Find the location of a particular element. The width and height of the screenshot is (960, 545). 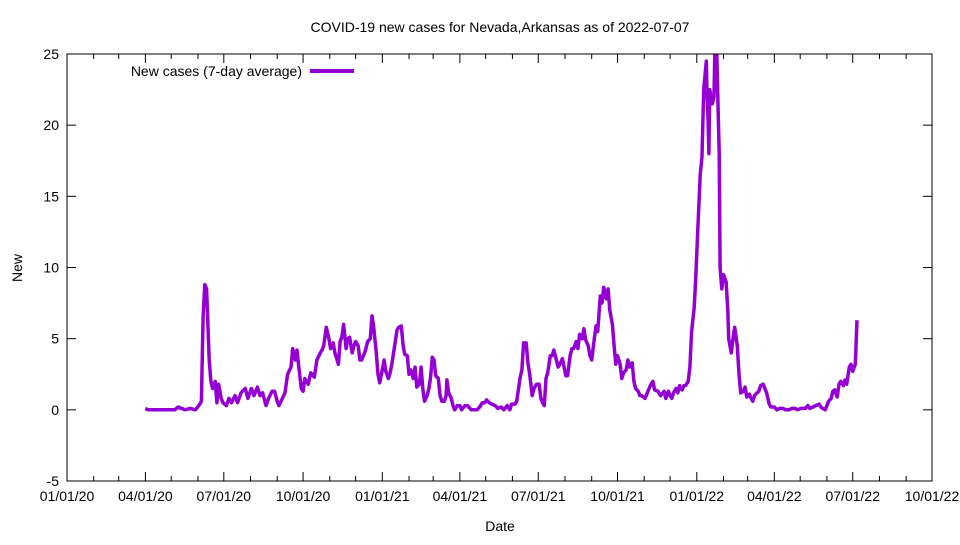

legend: New cases (7-day average) is located at coordinates (242, 71).